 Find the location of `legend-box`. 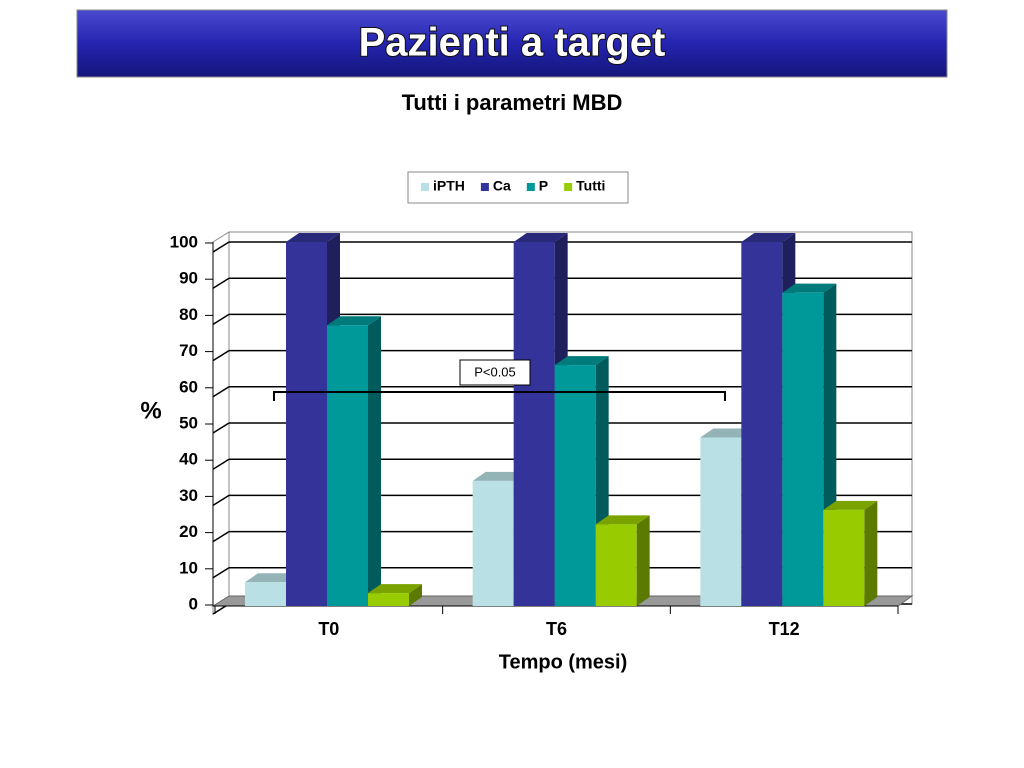

legend-box is located at coordinates (518, 187).